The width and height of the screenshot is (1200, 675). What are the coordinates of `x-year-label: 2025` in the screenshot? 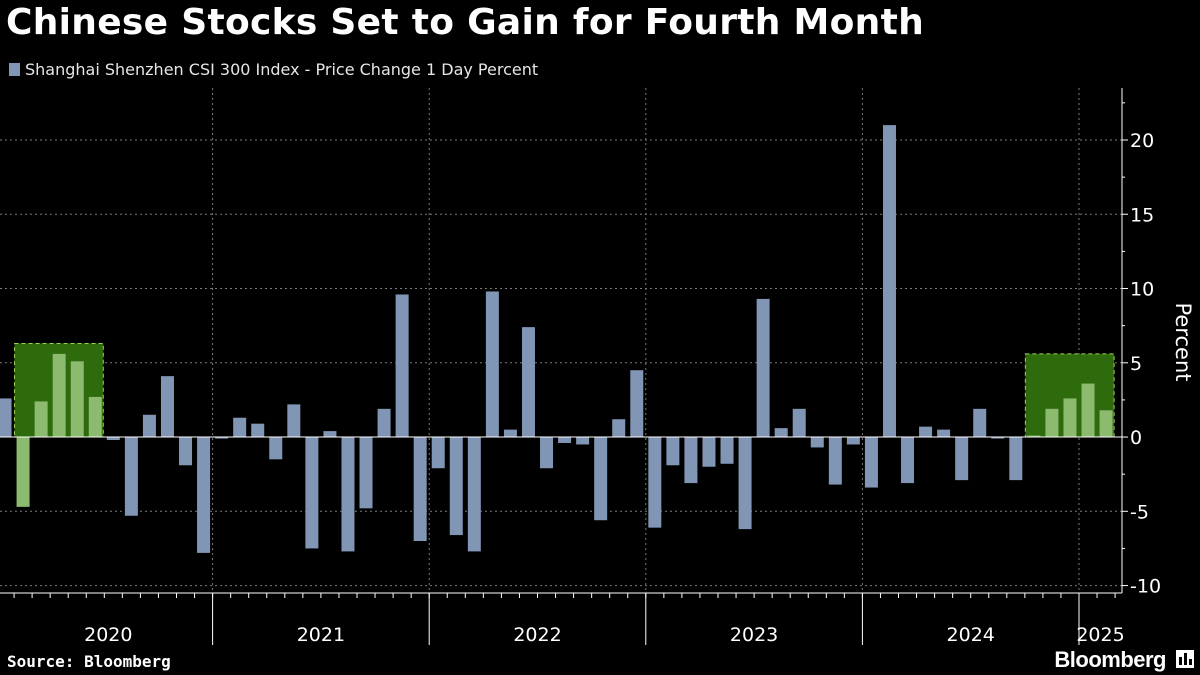 It's located at (1100, 635).